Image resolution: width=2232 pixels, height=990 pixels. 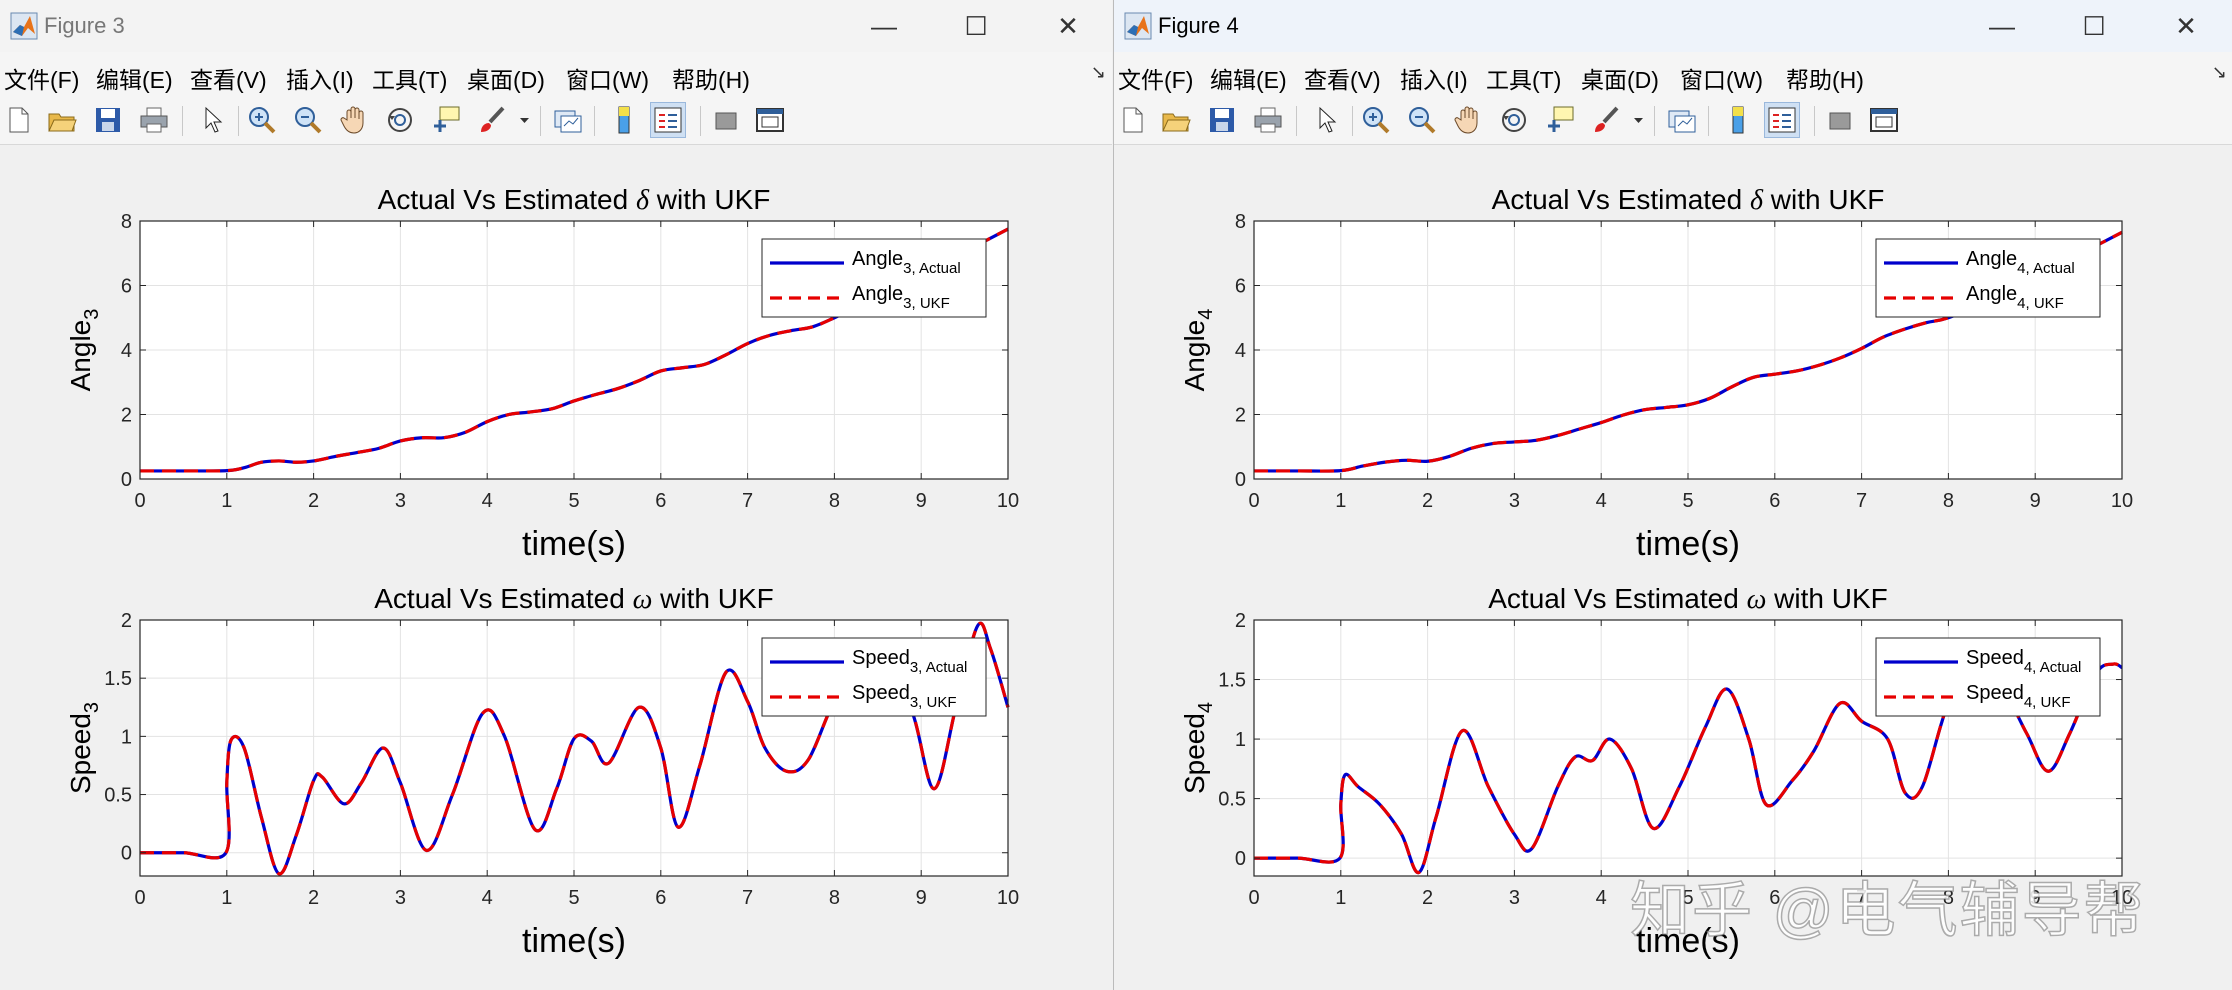 I want to click on y-tick-label: 2, so click(x=1240, y=416).